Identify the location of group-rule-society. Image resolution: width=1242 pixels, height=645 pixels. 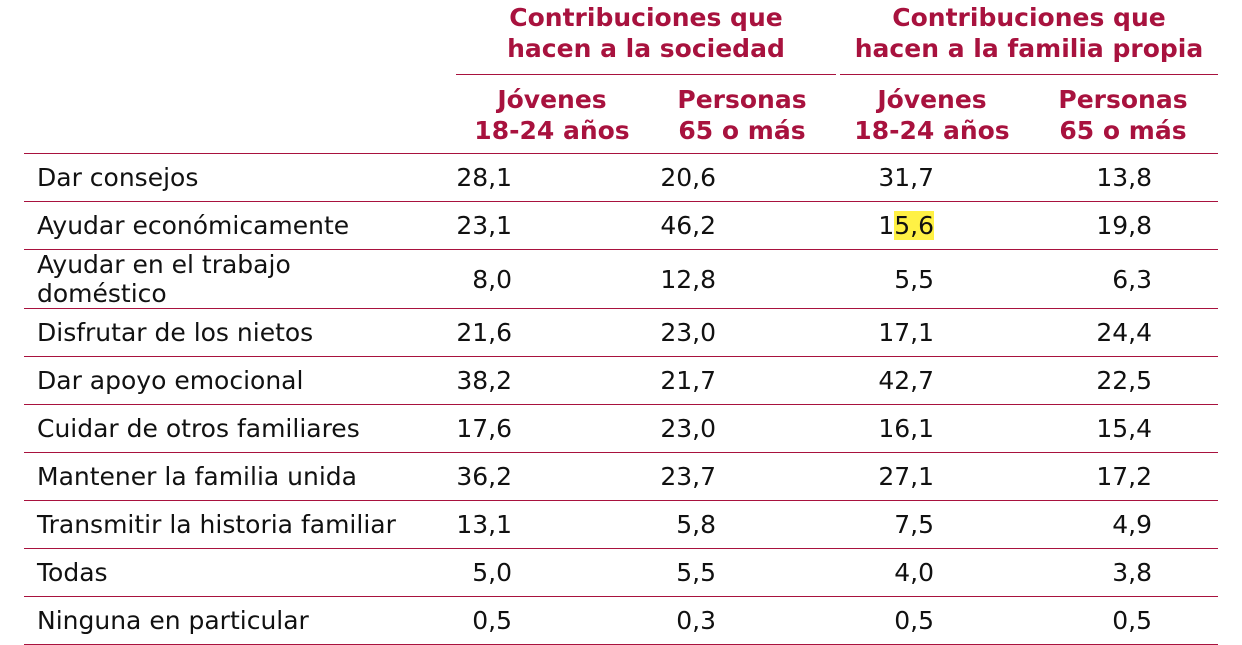
(646, 74).